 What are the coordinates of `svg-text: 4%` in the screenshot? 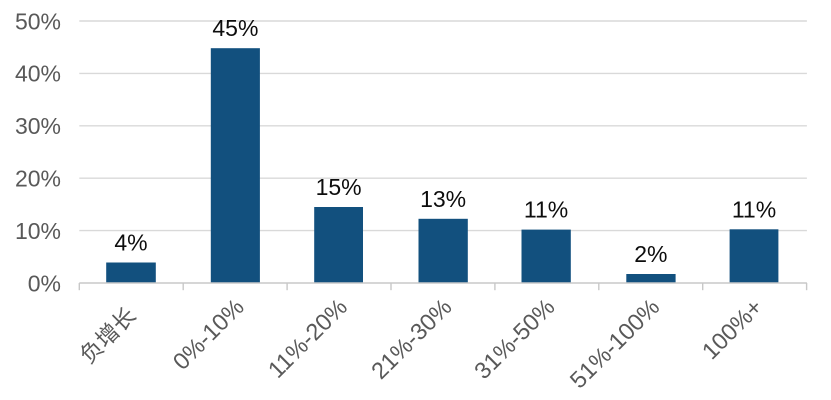 It's located at (130, 243).